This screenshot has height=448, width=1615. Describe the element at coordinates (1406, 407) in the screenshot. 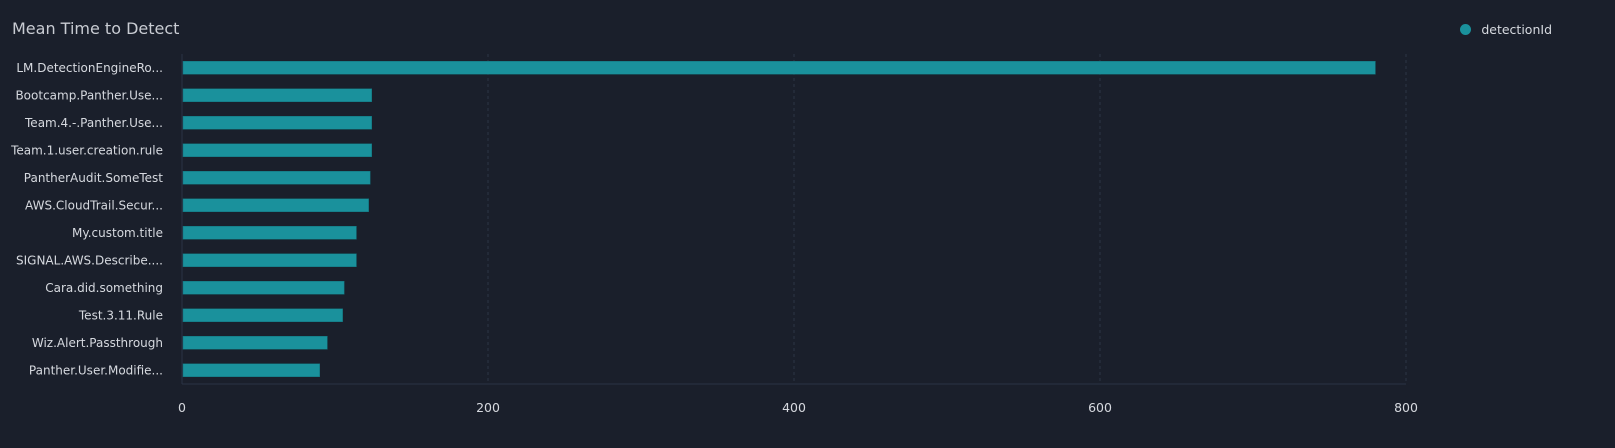

I see `x-tick-label: 800` at that location.